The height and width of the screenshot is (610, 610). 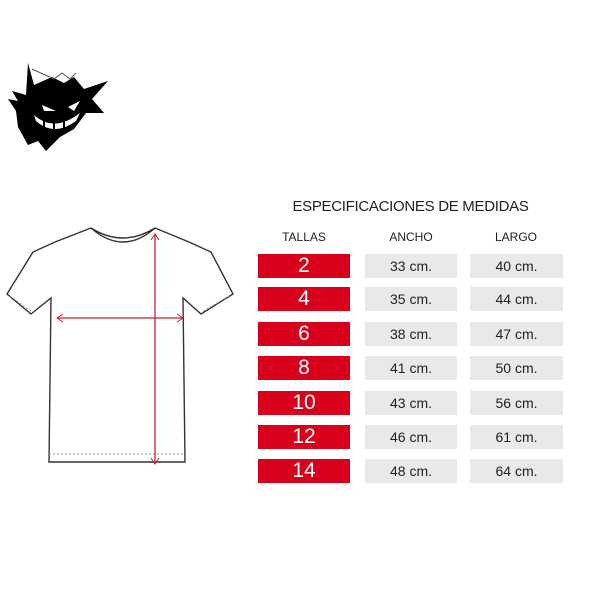 What do you see at coordinates (304, 299) in the screenshot?
I see `size-cell: 4` at bounding box center [304, 299].